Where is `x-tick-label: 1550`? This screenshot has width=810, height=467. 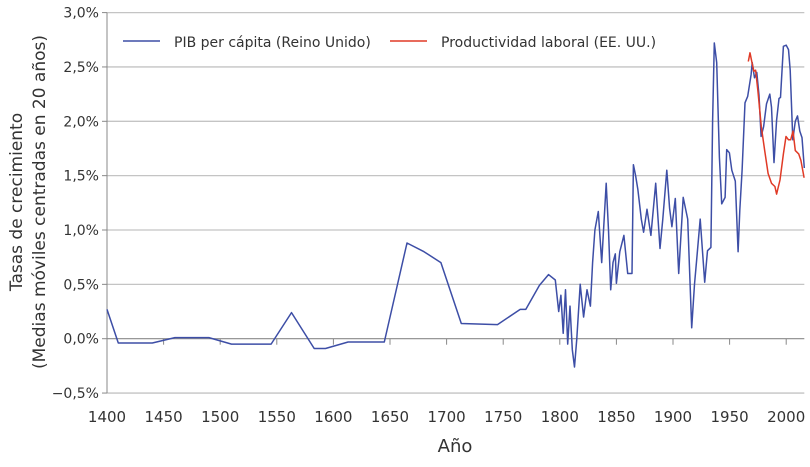
x-tick-label: 1550 is located at coordinates (277, 417).